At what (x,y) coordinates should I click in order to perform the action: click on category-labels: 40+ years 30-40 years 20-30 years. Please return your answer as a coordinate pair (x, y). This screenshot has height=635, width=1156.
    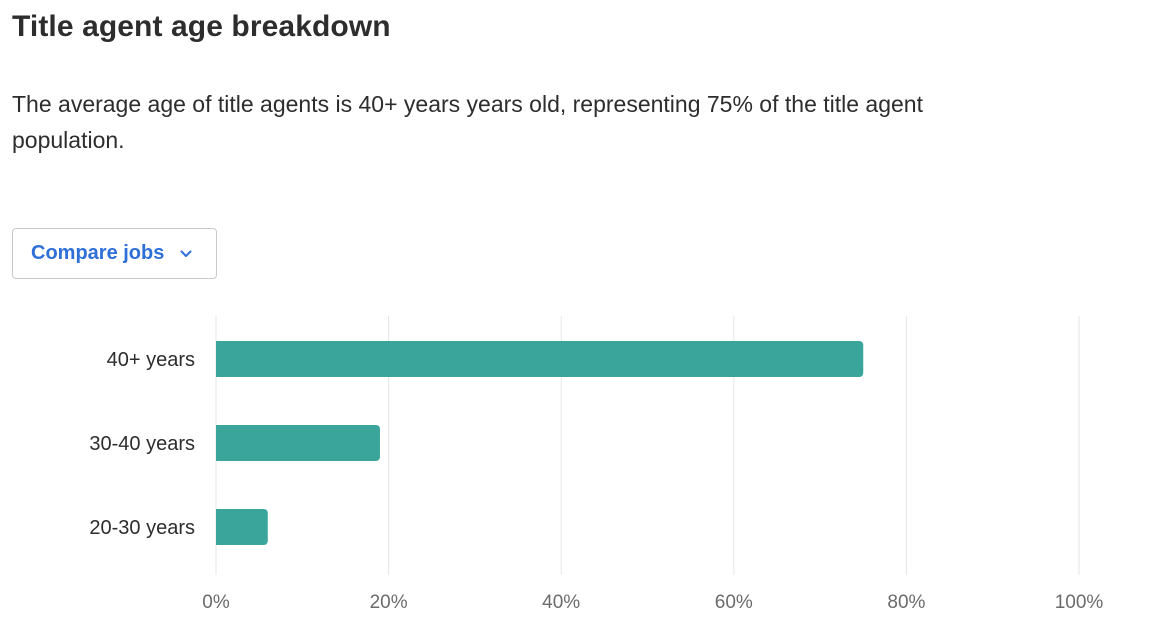
    Looking at the image, I should click on (142, 444).